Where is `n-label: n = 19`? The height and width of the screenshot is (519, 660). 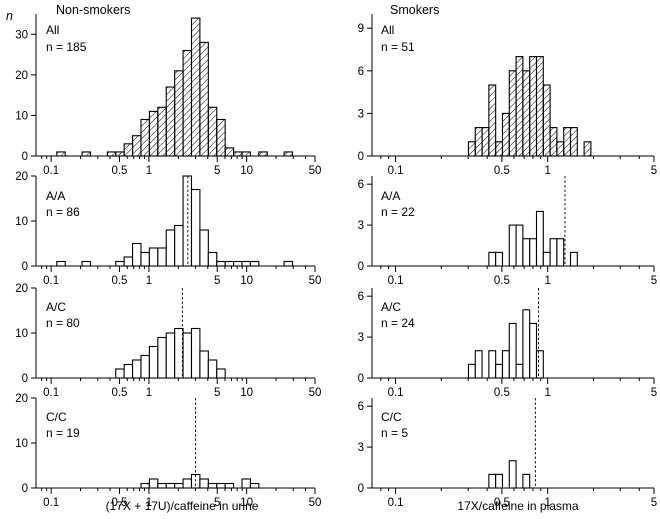
n-label: n = 19 is located at coordinates (63, 433).